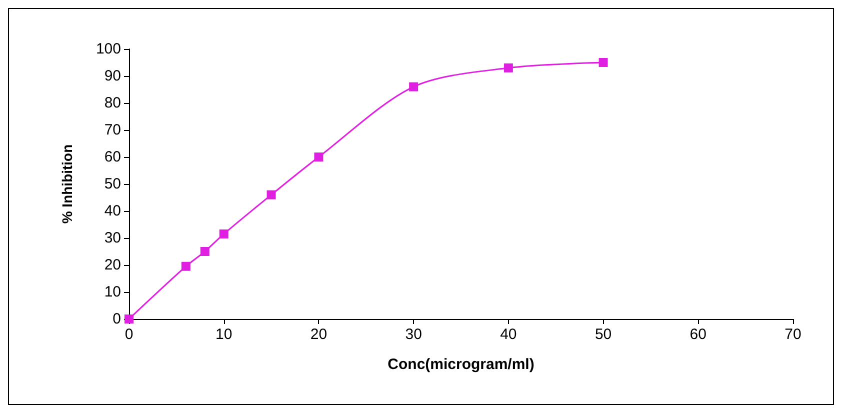  I want to click on x-tick-label: 60, so click(698, 334).